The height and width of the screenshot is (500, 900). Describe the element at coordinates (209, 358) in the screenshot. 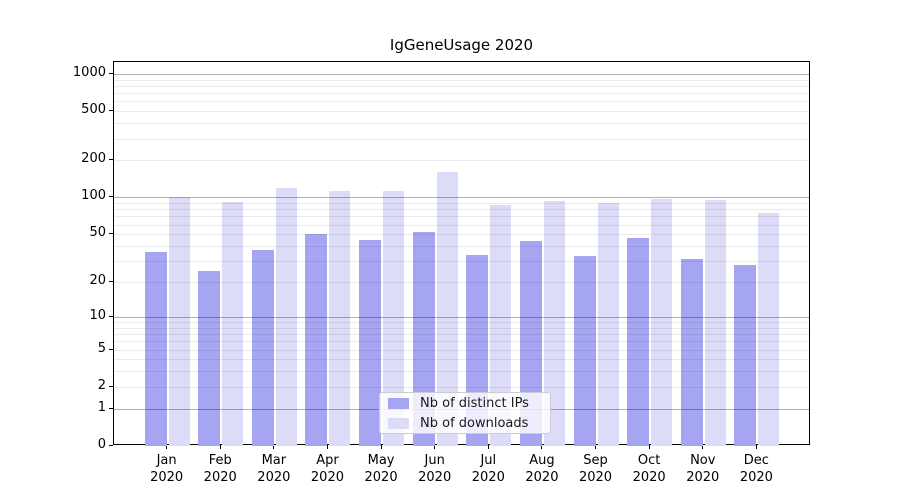

I see `bar-nb-of-distinct-ips-feb` at that location.